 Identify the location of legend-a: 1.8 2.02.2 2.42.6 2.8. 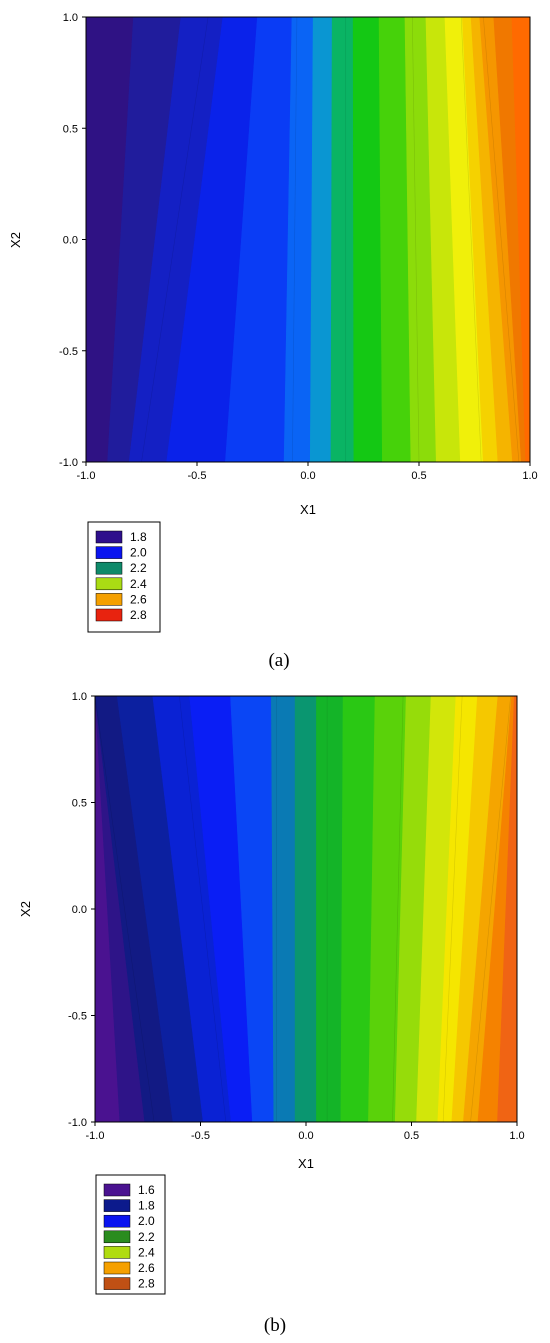
(124, 577).